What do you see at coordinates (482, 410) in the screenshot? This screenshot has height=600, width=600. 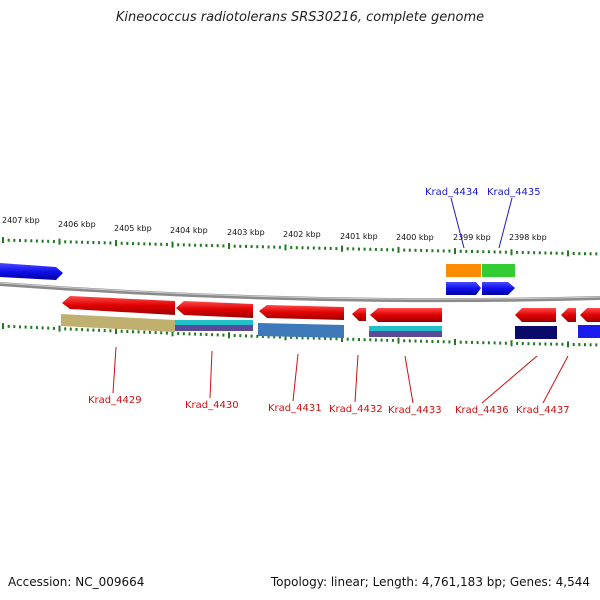 I see `gene-label-krad-4436: Krad_4436` at bounding box center [482, 410].